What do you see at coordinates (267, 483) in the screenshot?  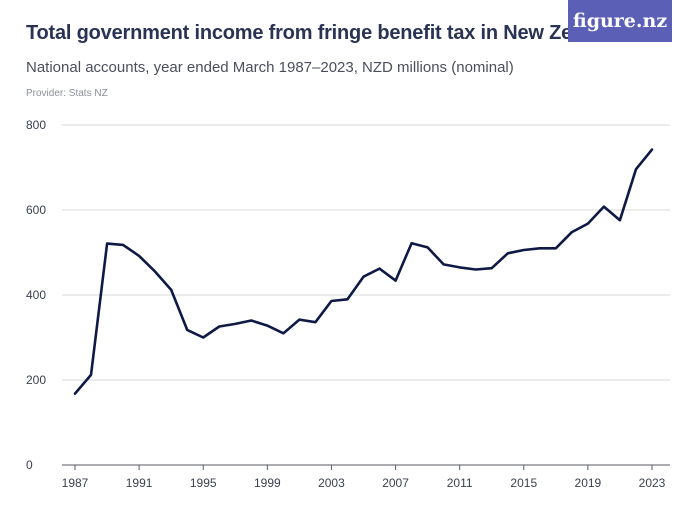 I see `x-tick-label: 1999` at bounding box center [267, 483].